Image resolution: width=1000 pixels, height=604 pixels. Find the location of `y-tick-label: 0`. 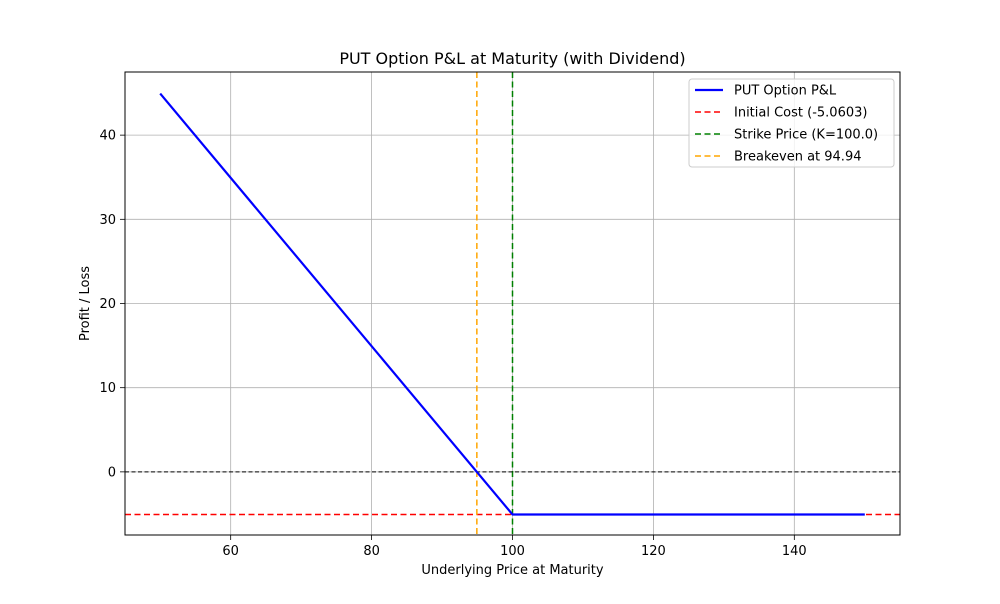

y-tick-label: 0 is located at coordinates (112, 472).